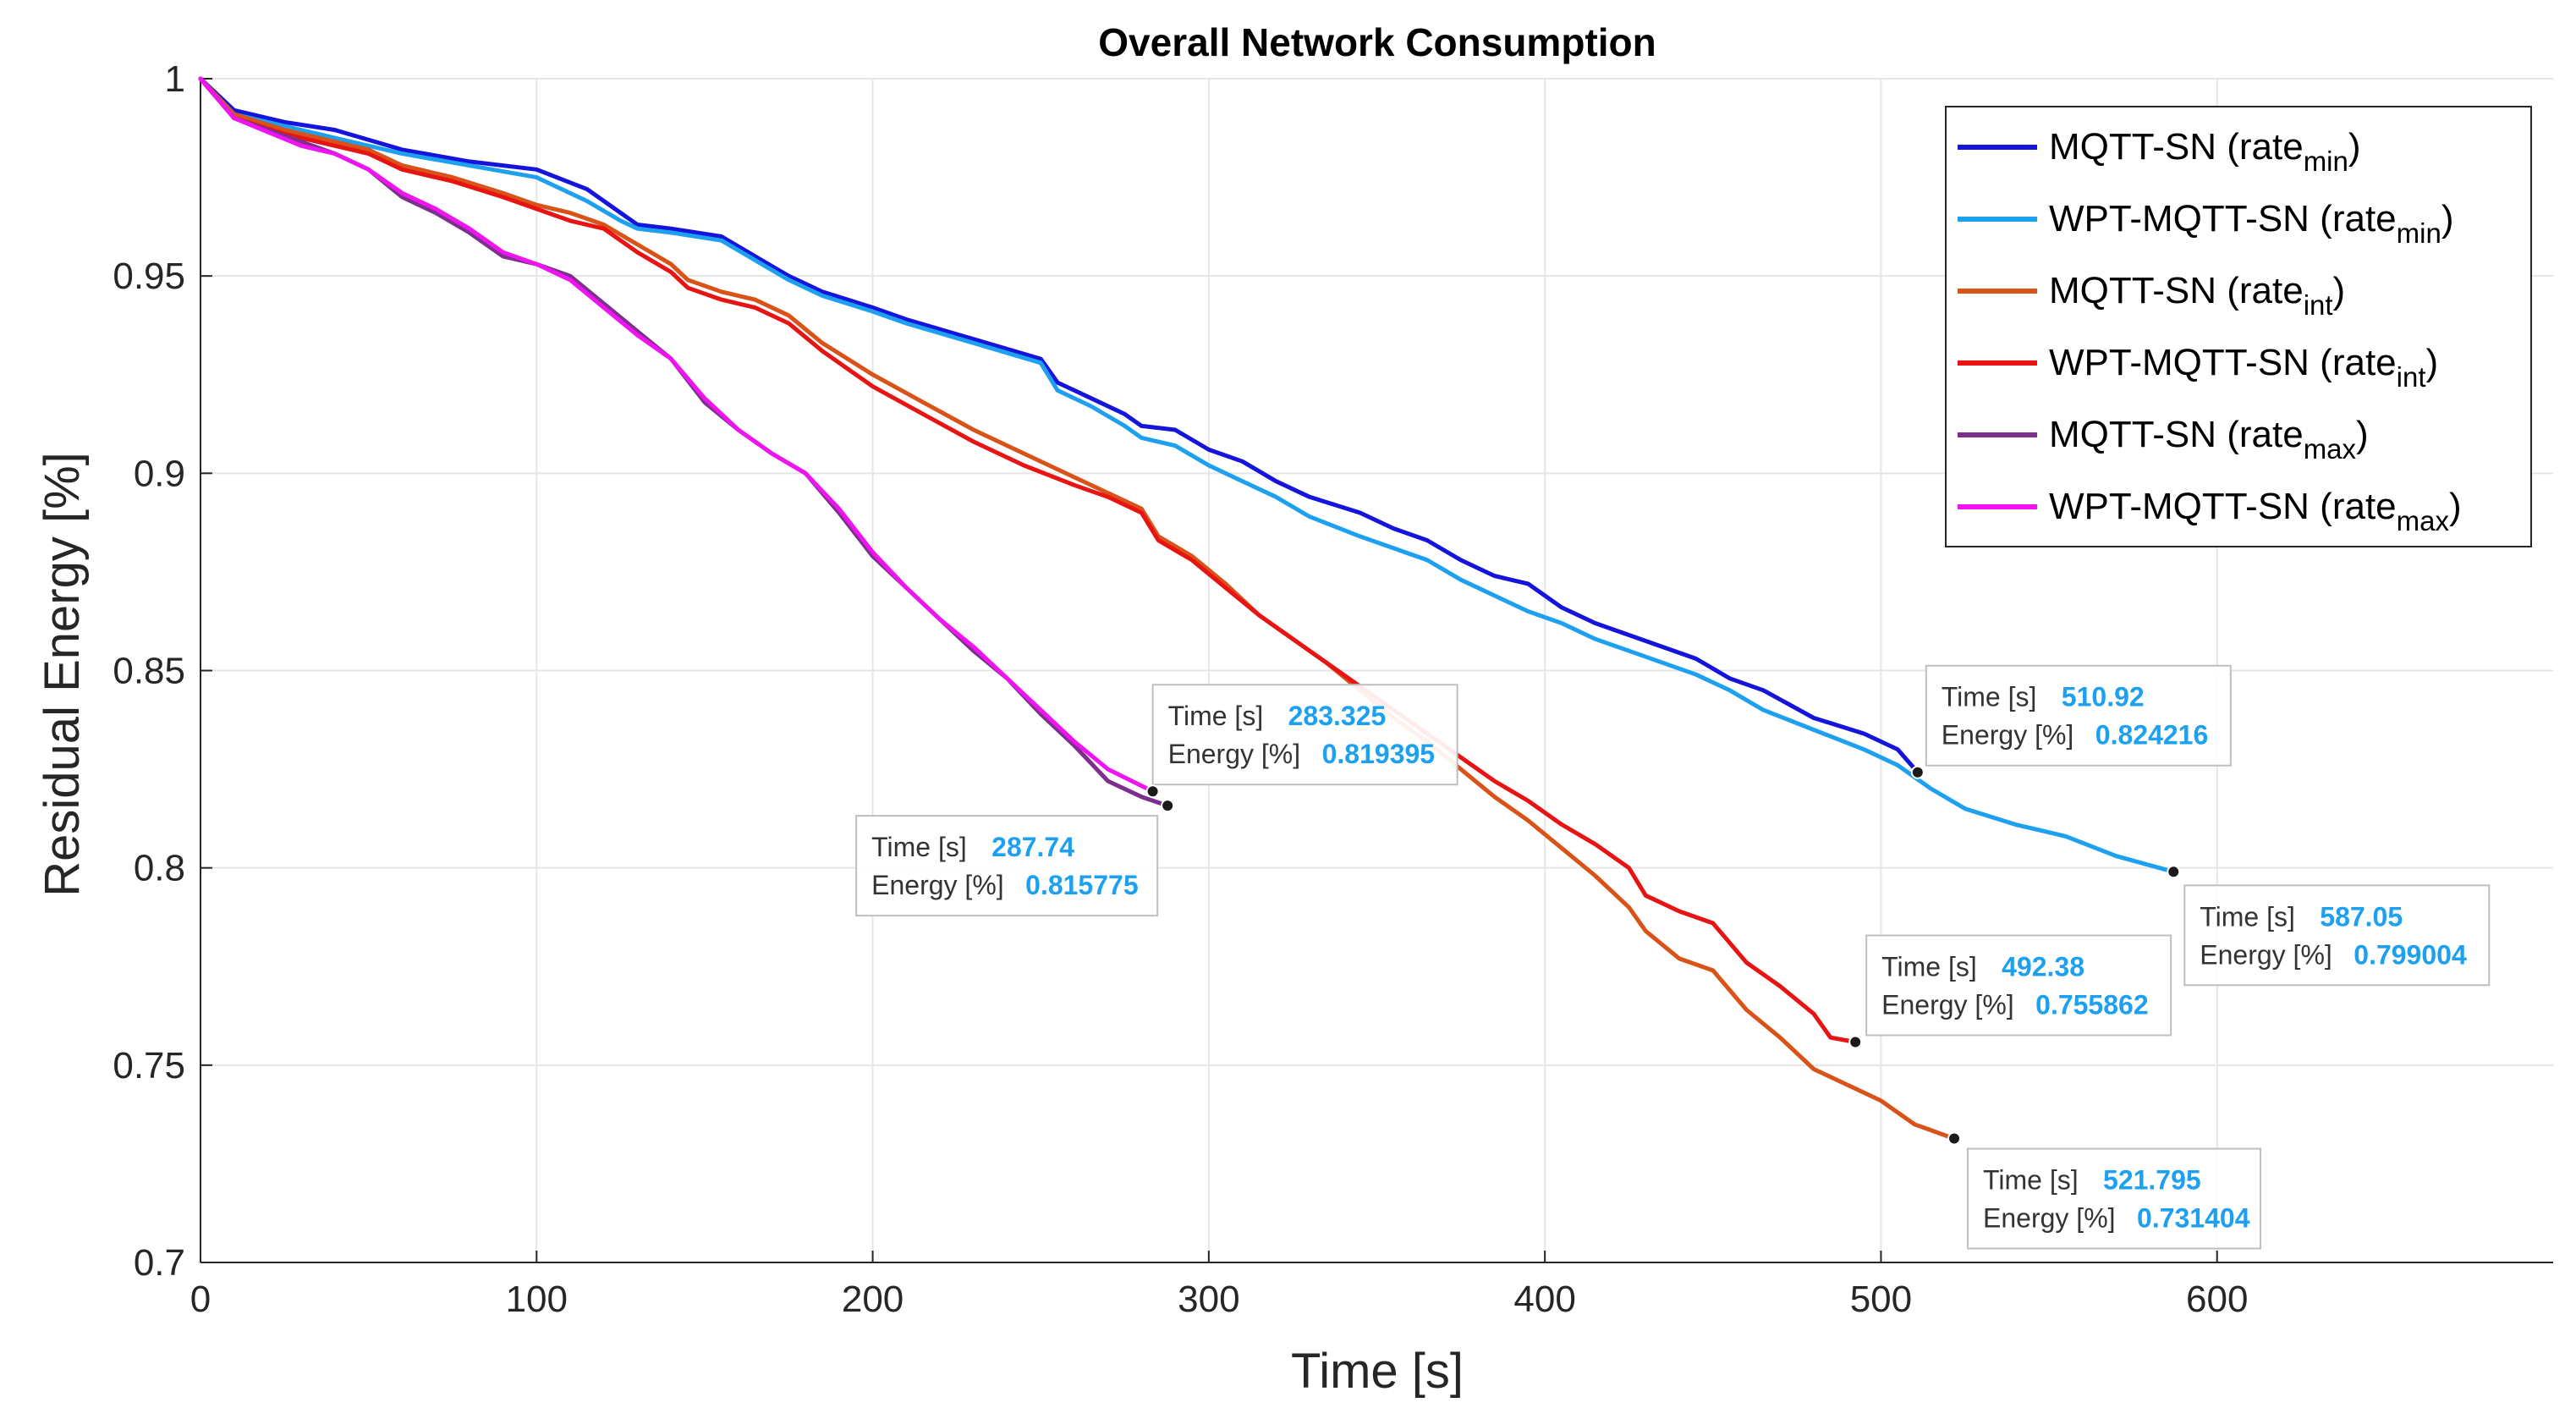 Image resolution: width=2576 pixels, height=1419 pixels. Describe the element at coordinates (1209, 1299) in the screenshot. I see `x-tick-label: 300` at that location.